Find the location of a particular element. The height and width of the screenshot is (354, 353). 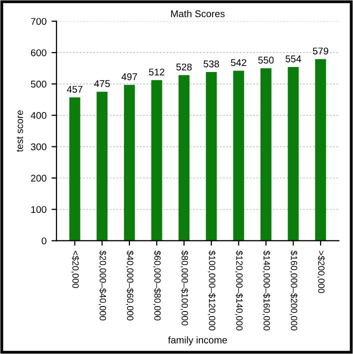

data-label: 475 is located at coordinates (102, 84).